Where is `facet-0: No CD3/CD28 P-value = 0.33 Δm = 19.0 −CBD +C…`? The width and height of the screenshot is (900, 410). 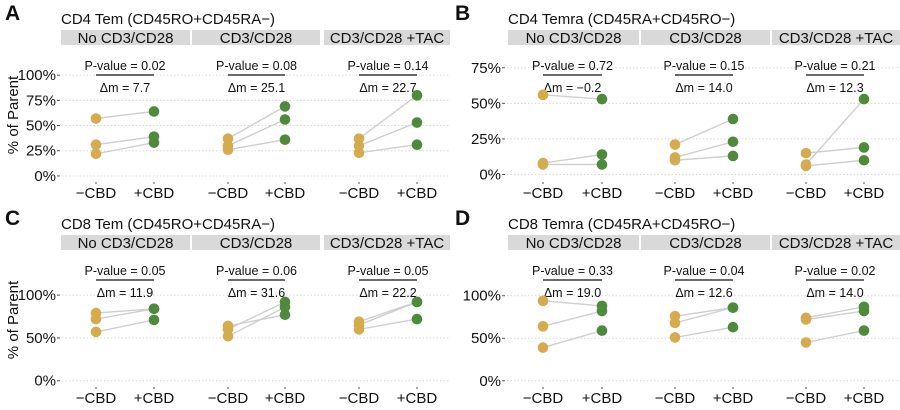
facet-0: No CD3/CD28 P-value = 0.33 Δm = 19.0 −CBD +C… is located at coordinates (573, 321).